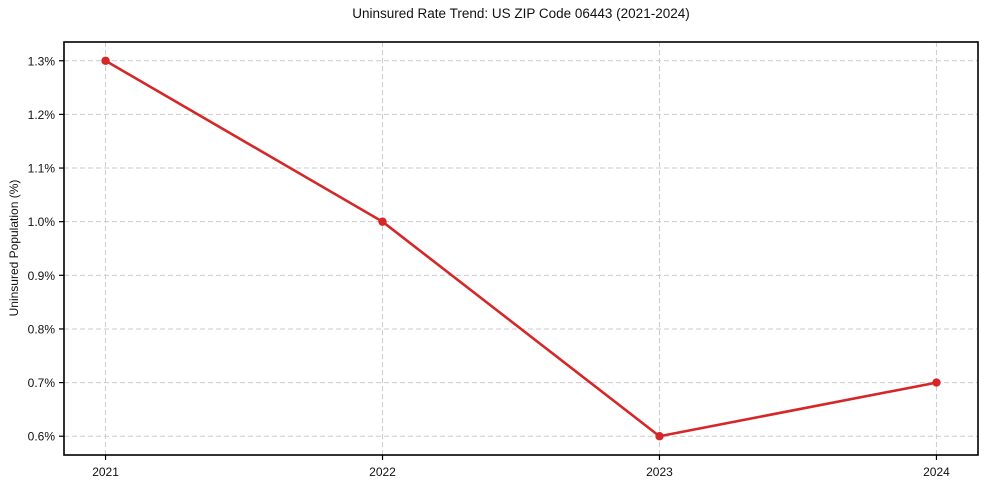  I want to click on y-tick-label: 1.2%, so click(42, 115).